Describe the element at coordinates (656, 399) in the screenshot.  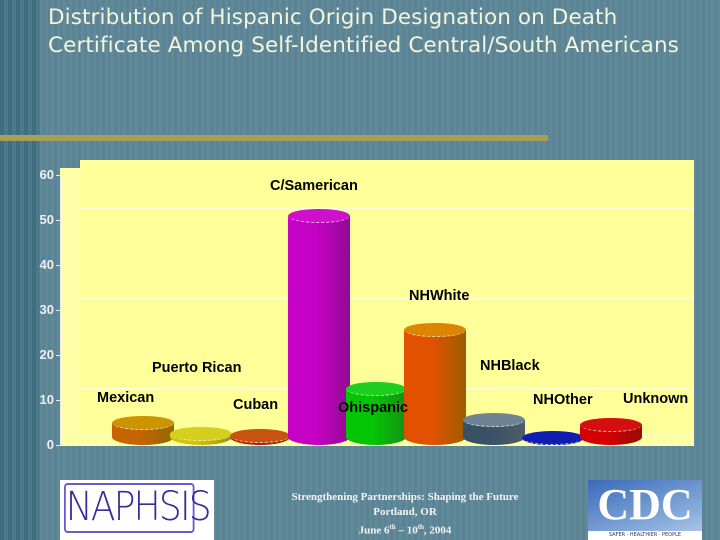
I see `bar-label: Unknown` at that location.